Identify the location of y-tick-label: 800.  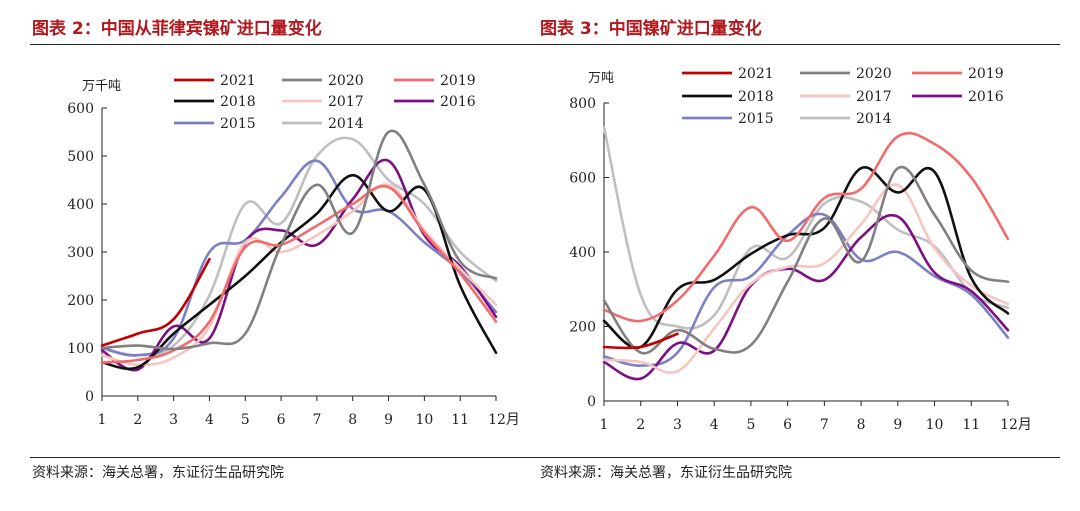
(582, 104).